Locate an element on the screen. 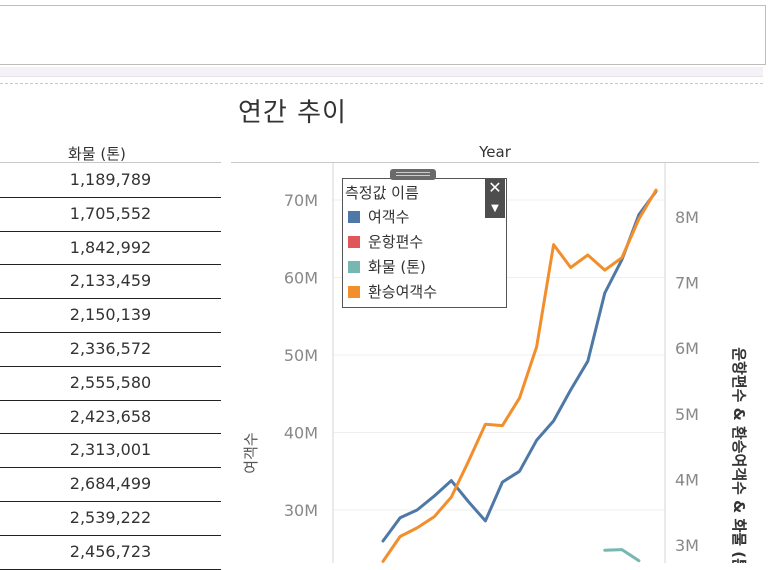  legend-item: 화물 (톤) is located at coordinates (387, 266).